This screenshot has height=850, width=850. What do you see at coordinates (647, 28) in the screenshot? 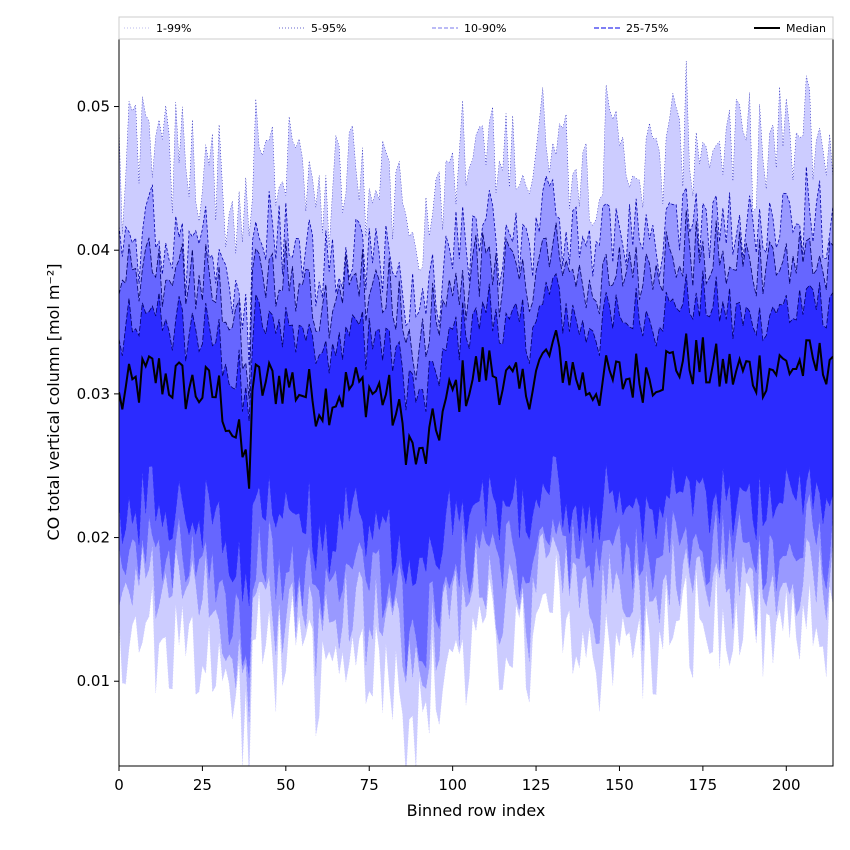
I see `legend-label: 25-75%` at bounding box center [647, 28].